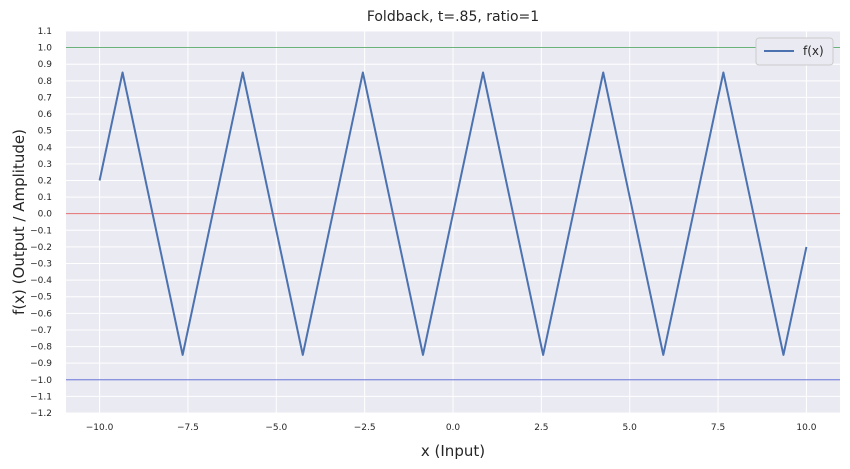 This screenshot has width=850, height=469. I want to click on x-tick-label: 10.0, so click(806, 428).